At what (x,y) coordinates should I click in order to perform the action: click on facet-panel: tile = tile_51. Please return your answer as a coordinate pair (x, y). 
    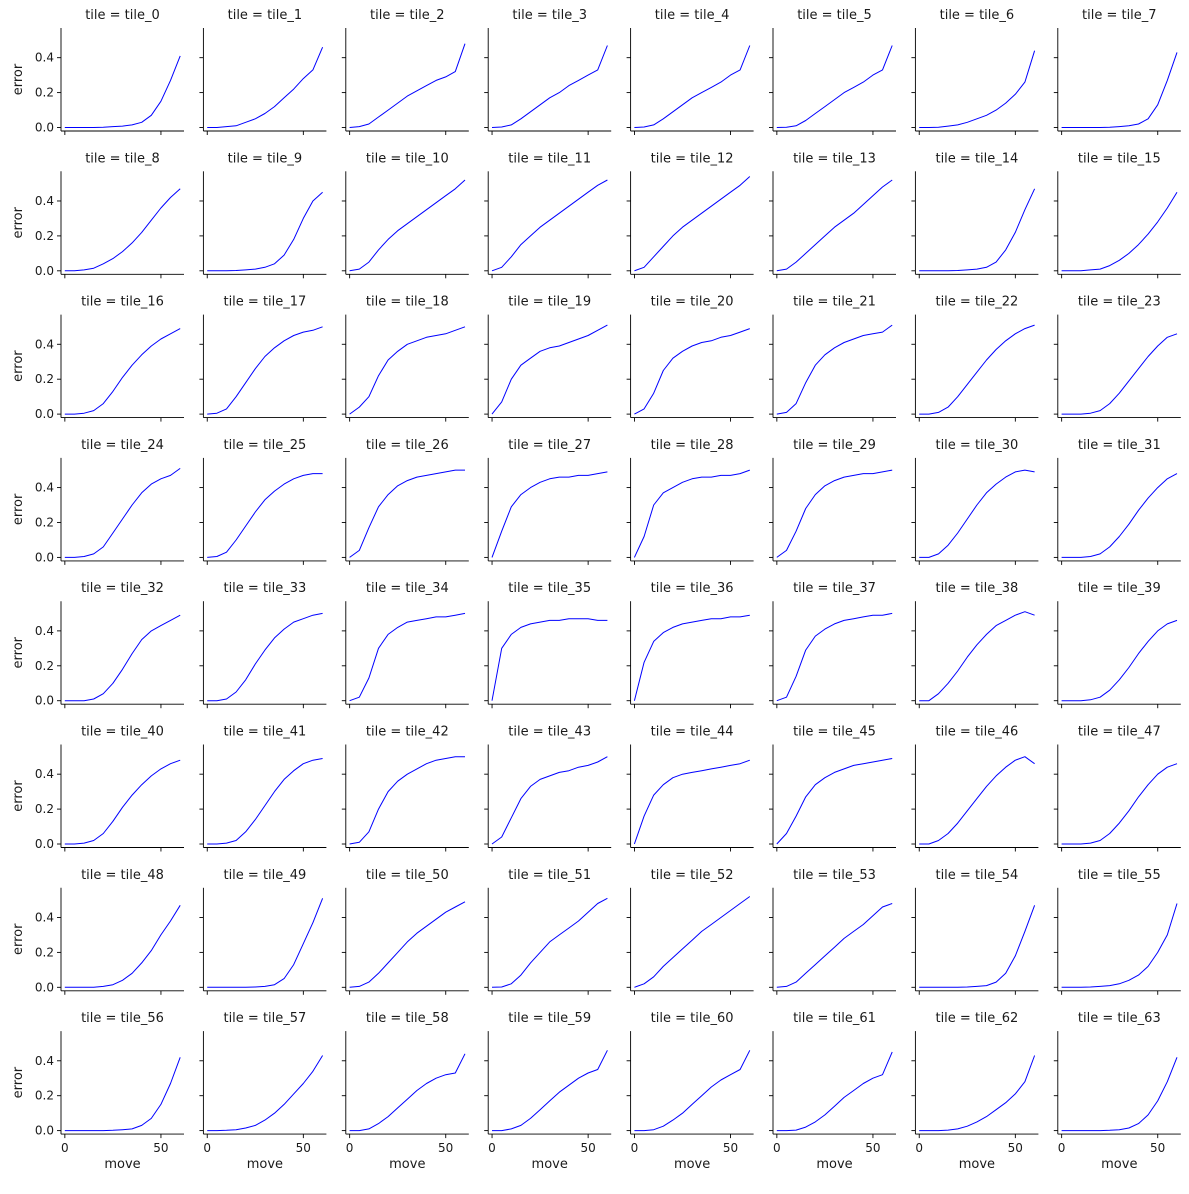
    Looking at the image, I should click on (548, 931).